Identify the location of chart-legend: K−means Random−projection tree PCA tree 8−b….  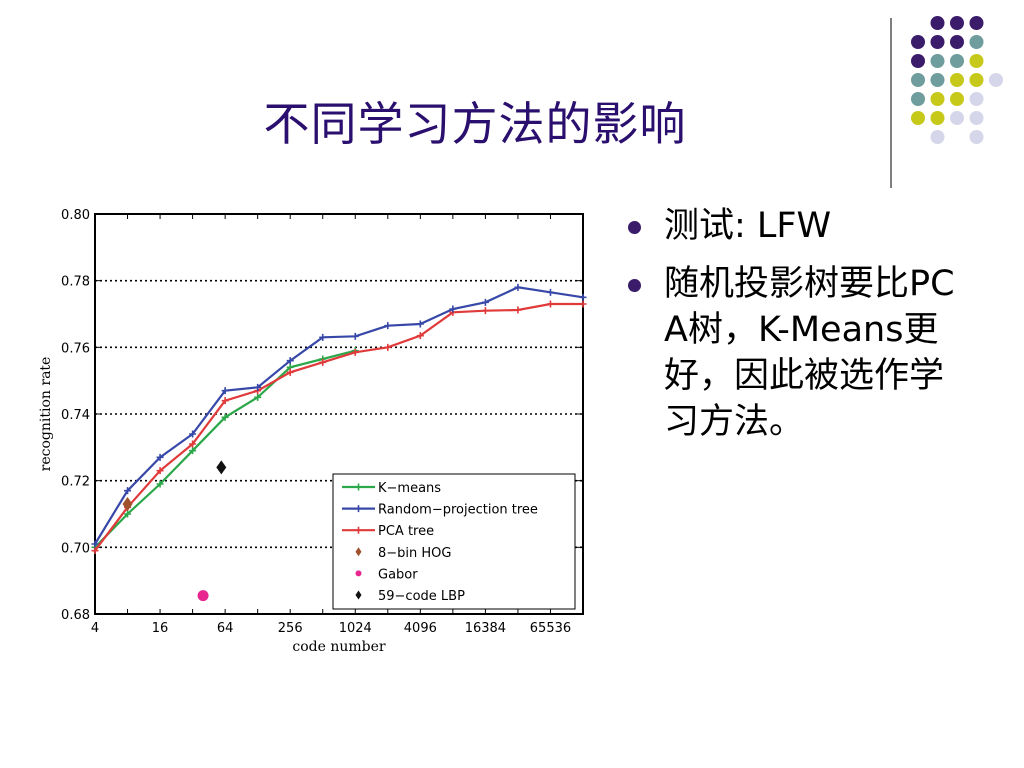
(454, 541).